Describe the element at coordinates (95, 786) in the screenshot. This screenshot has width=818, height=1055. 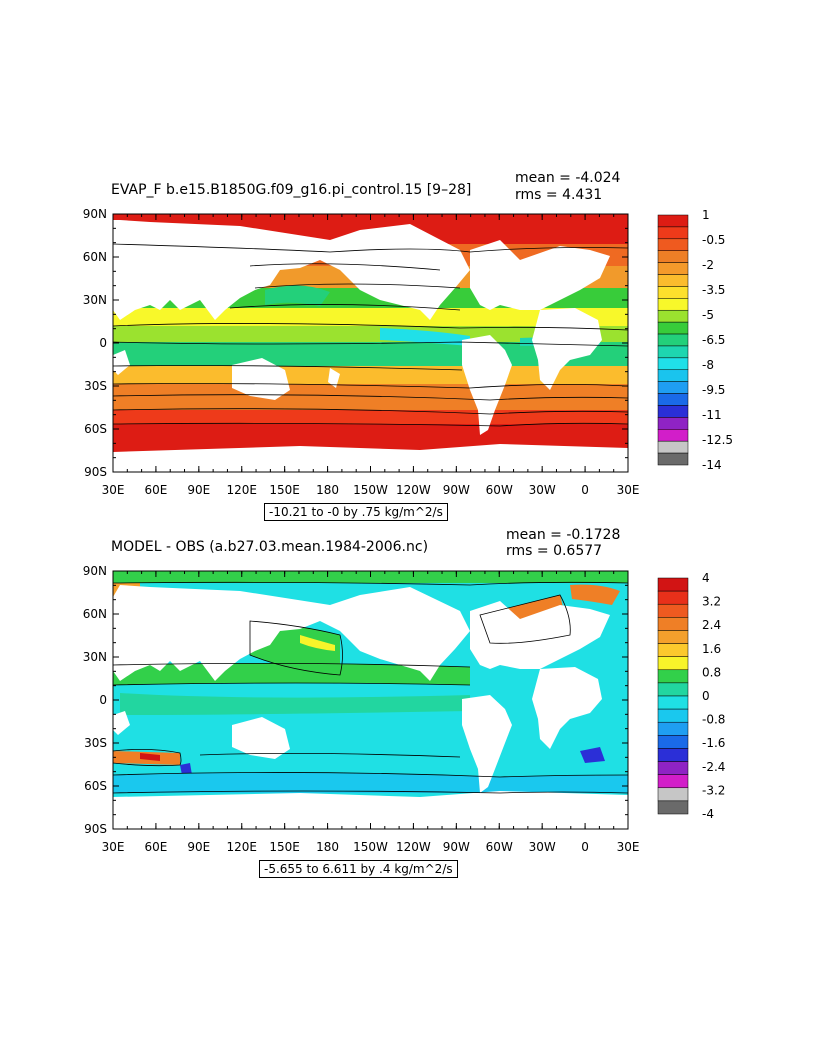
I see `lat-tick-label: 60S` at that location.